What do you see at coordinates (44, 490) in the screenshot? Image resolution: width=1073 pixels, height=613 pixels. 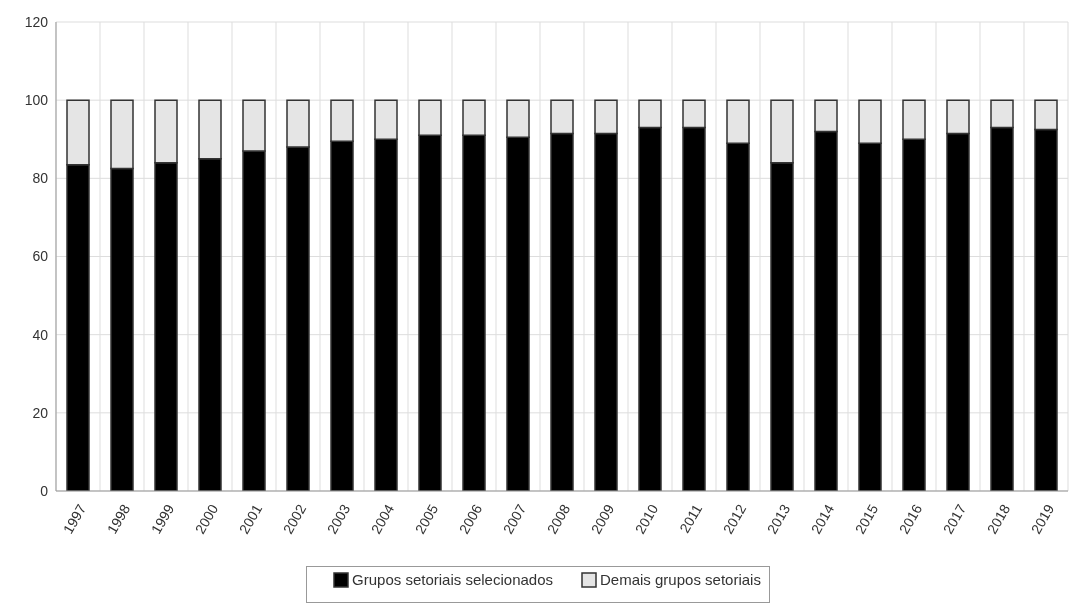 I see `y-tick-label: 0` at bounding box center [44, 490].